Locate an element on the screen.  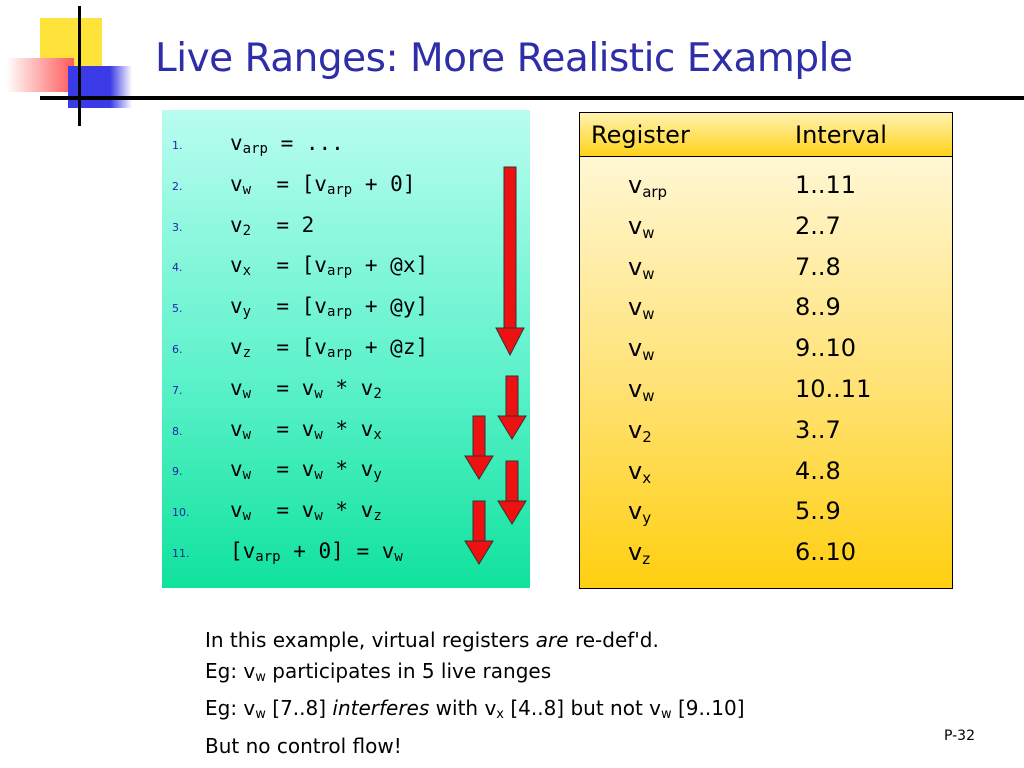
deco-blue-square is located at coordinates (89, 87).